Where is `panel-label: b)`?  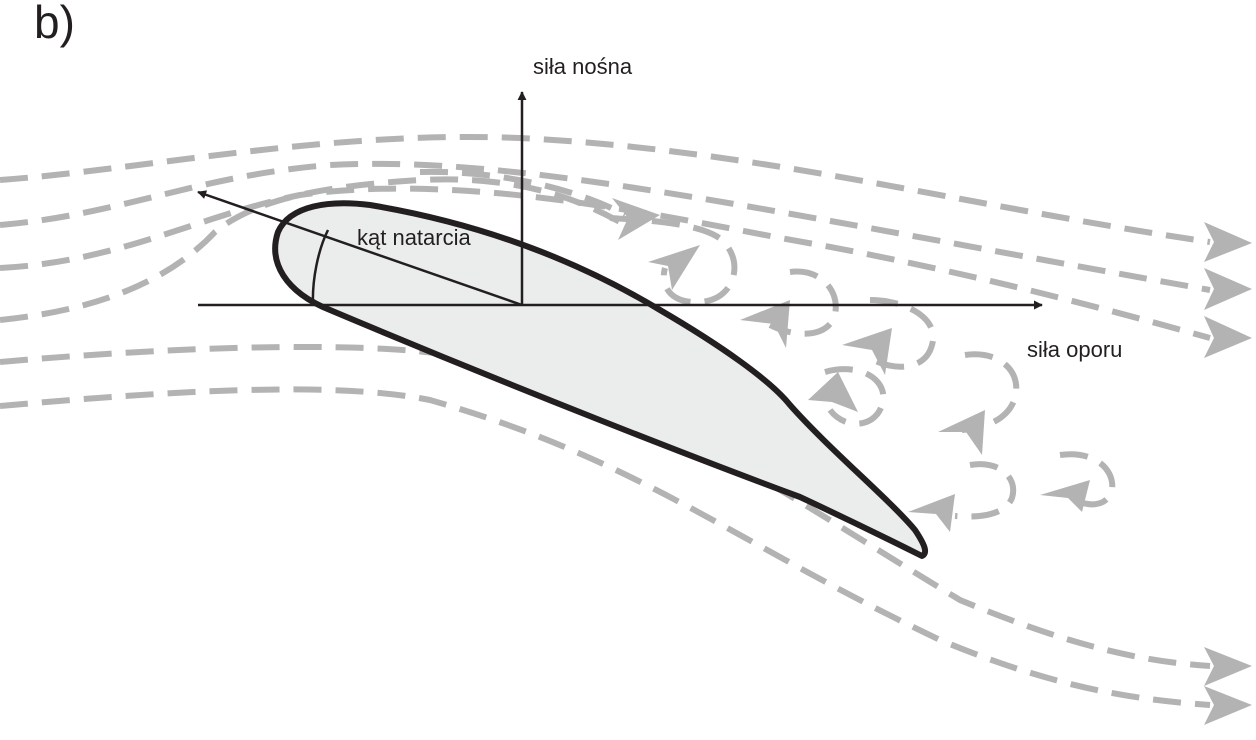 panel-label: b) is located at coordinates (54, 24).